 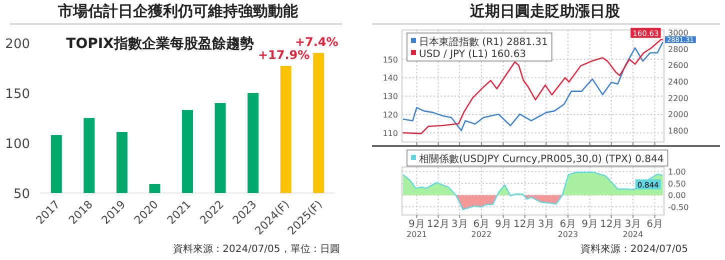 I want to click on y2-tick-label: 1800, so click(x=678, y=131).